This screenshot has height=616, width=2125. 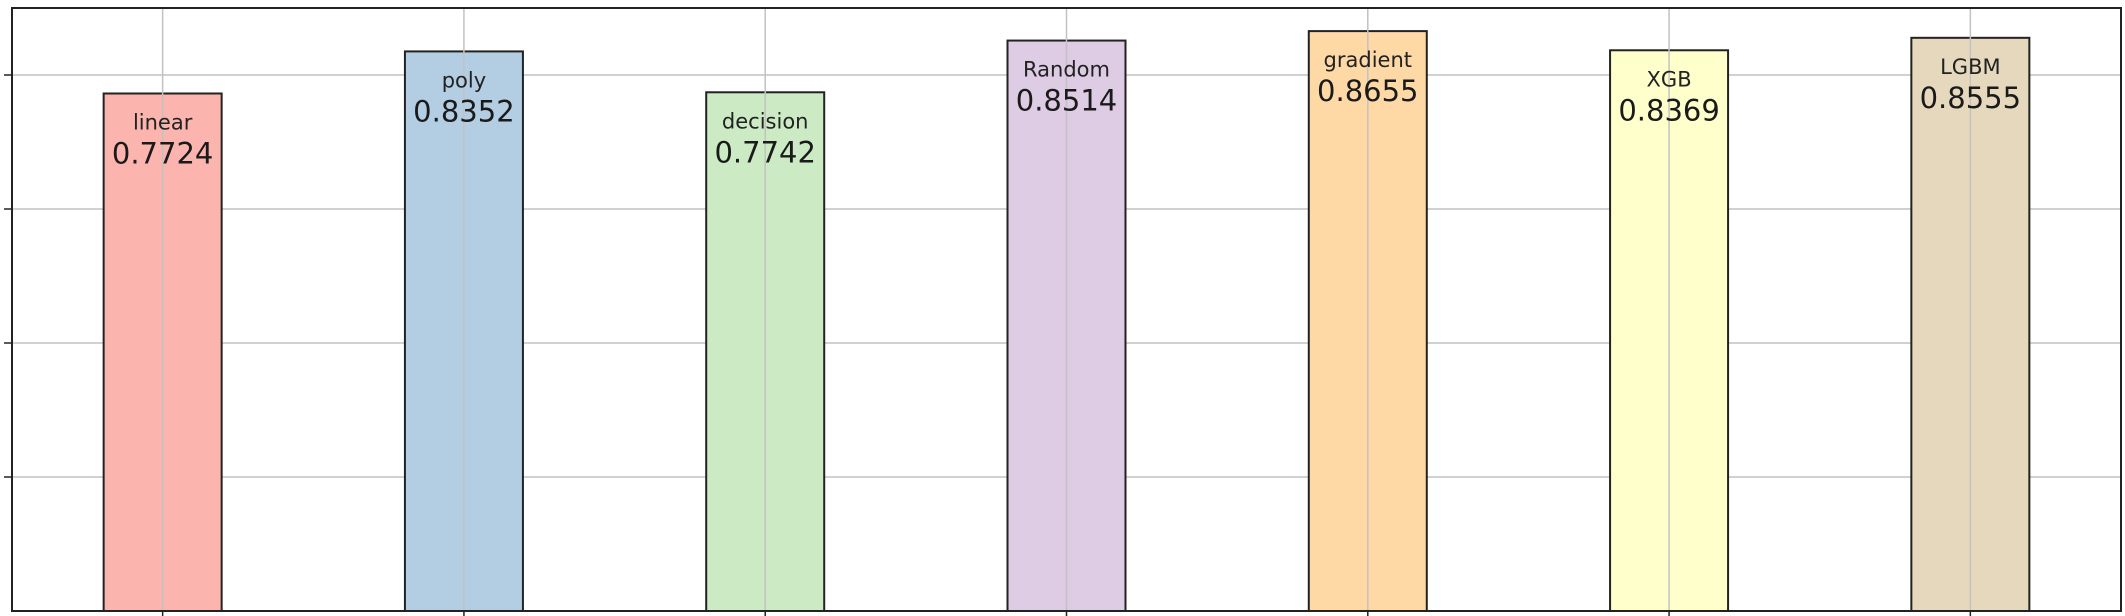 I want to click on bar-value-label: 0.8514, so click(x=1066, y=101).